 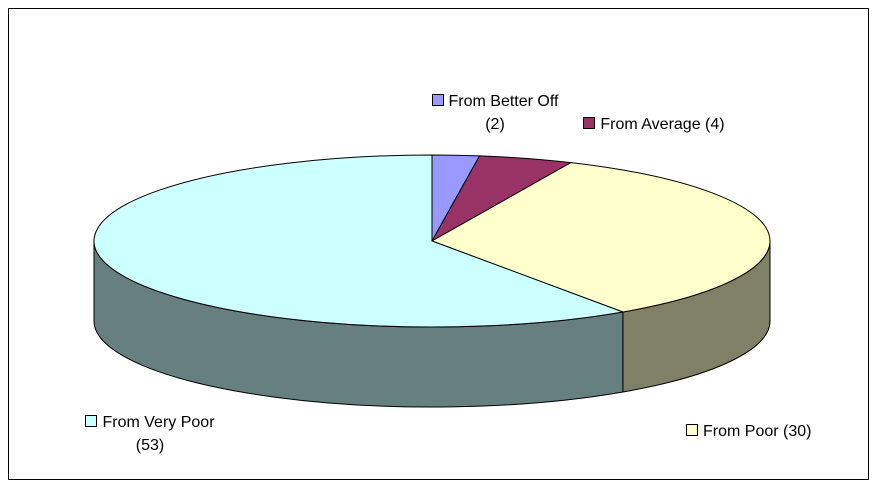 I want to click on data-label: From Average (4), so click(x=654, y=124).